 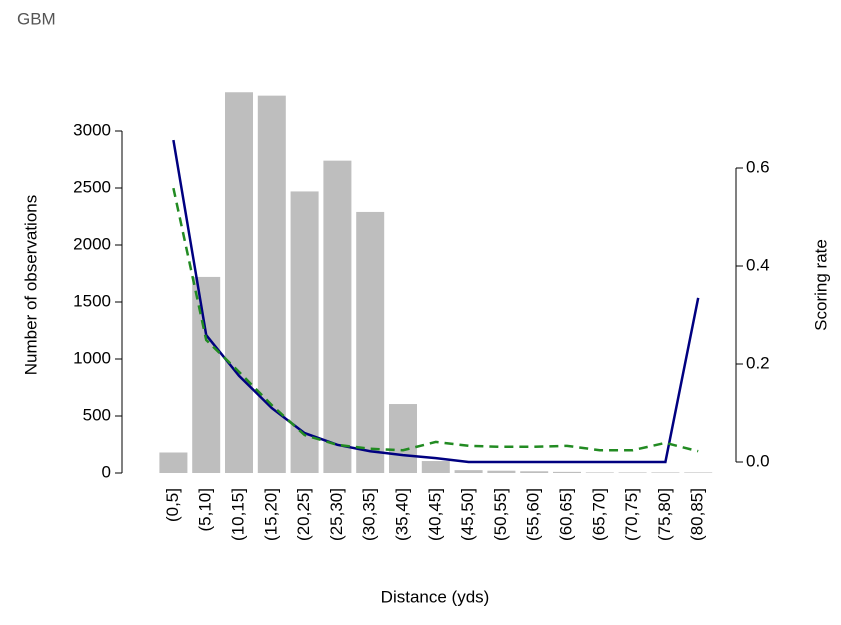 I want to click on x-tick-label: (0,5], so click(x=172, y=505).